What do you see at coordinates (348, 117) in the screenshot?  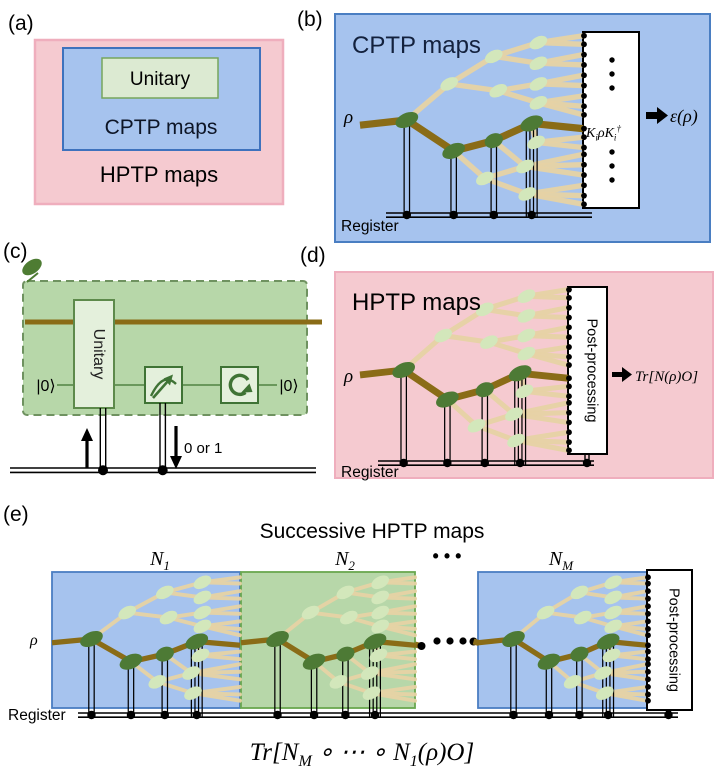 I see `rho-input-b: ρ` at bounding box center [348, 117].